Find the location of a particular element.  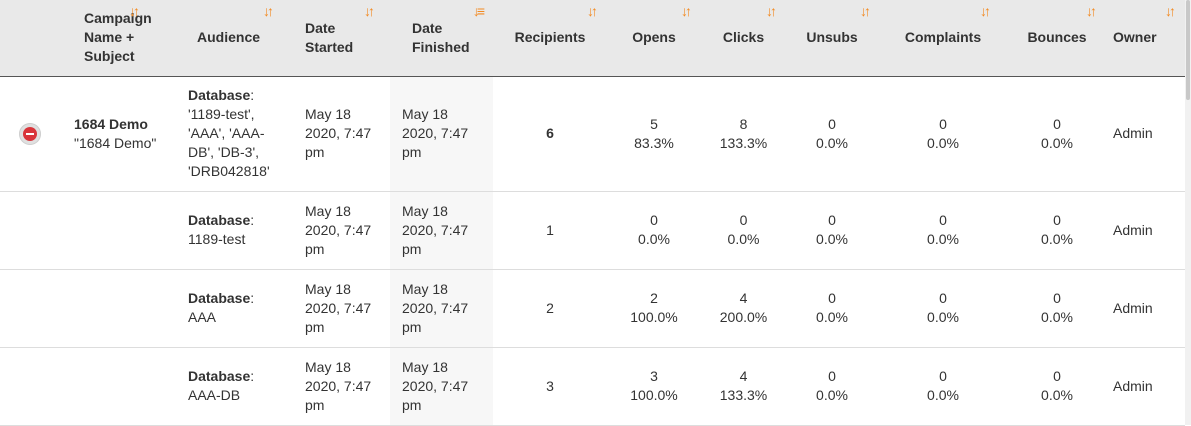

owner-cell: Admin is located at coordinates (1145, 230).